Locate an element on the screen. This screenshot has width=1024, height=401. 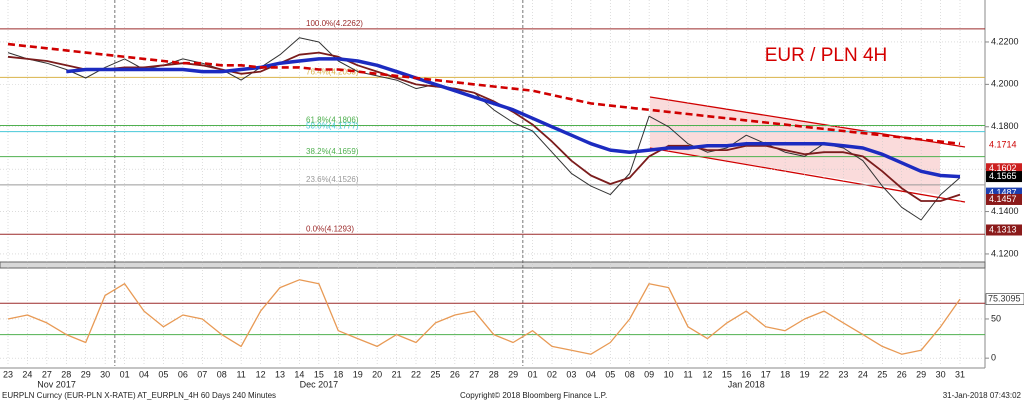
level-label: 76.4%(4.2033) is located at coordinates (332, 71).